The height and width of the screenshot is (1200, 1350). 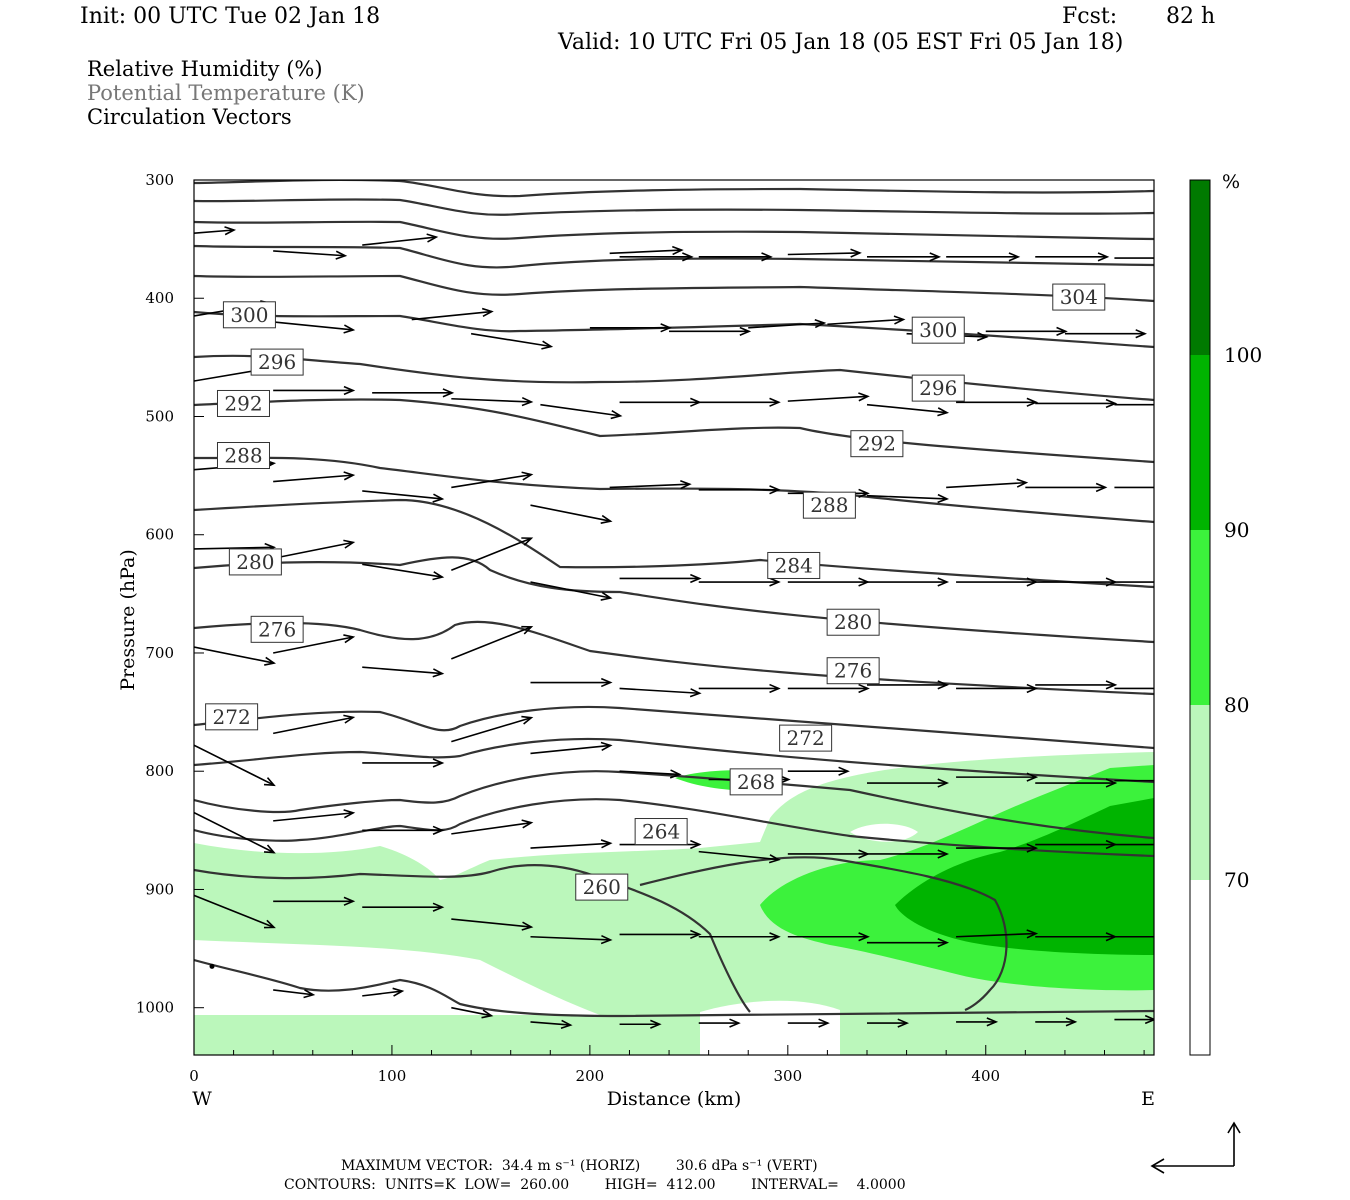 What do you see at coordinates (202, 1099) in the screenshot?
I see `west-label: W` at bounding box center [202, 1099].